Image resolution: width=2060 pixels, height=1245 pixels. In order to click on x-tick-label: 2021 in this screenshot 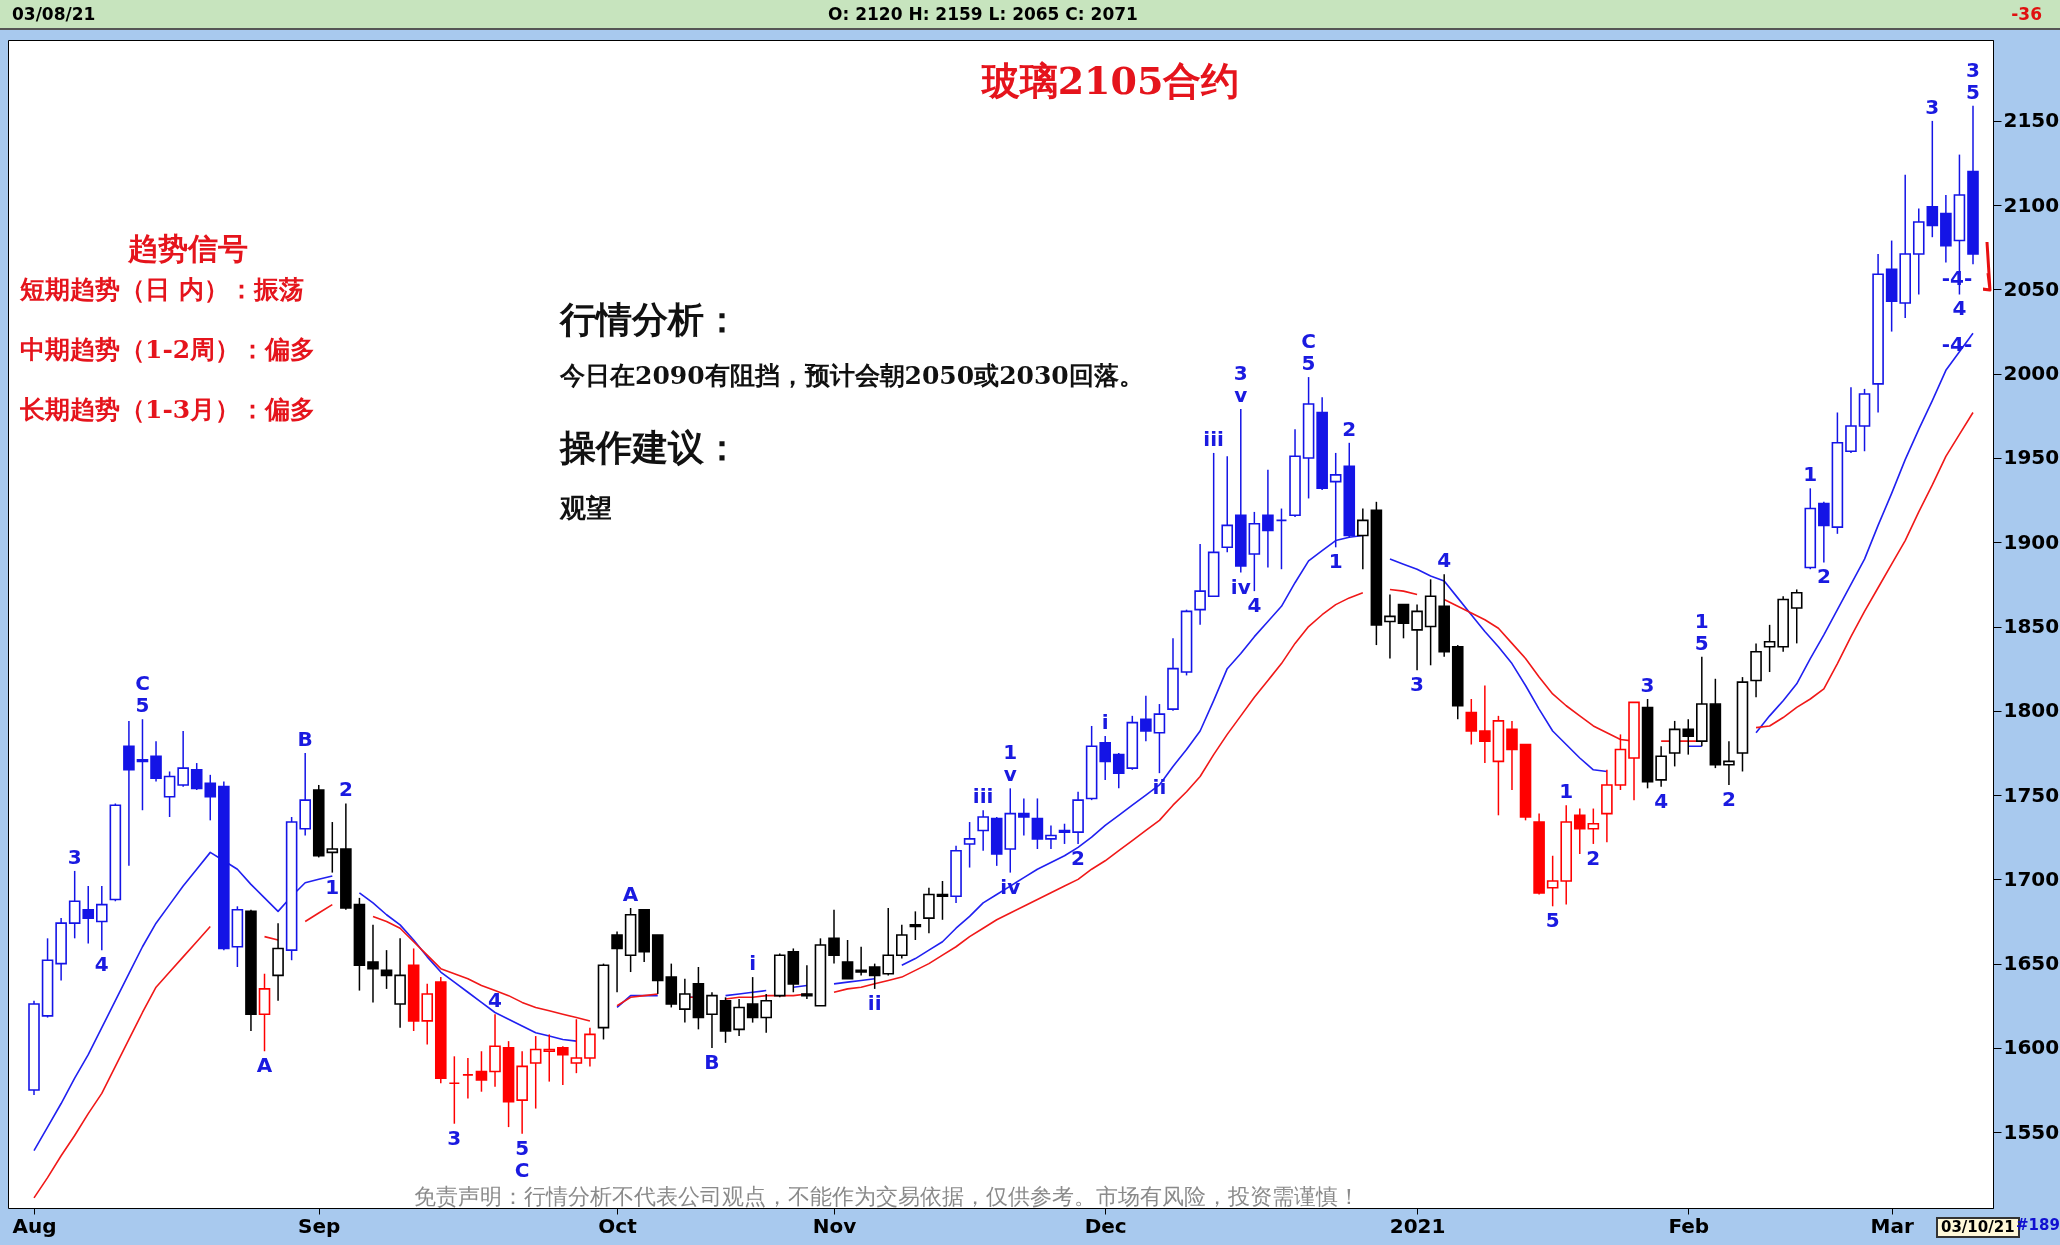, I will do `click(1417, 1225)`.